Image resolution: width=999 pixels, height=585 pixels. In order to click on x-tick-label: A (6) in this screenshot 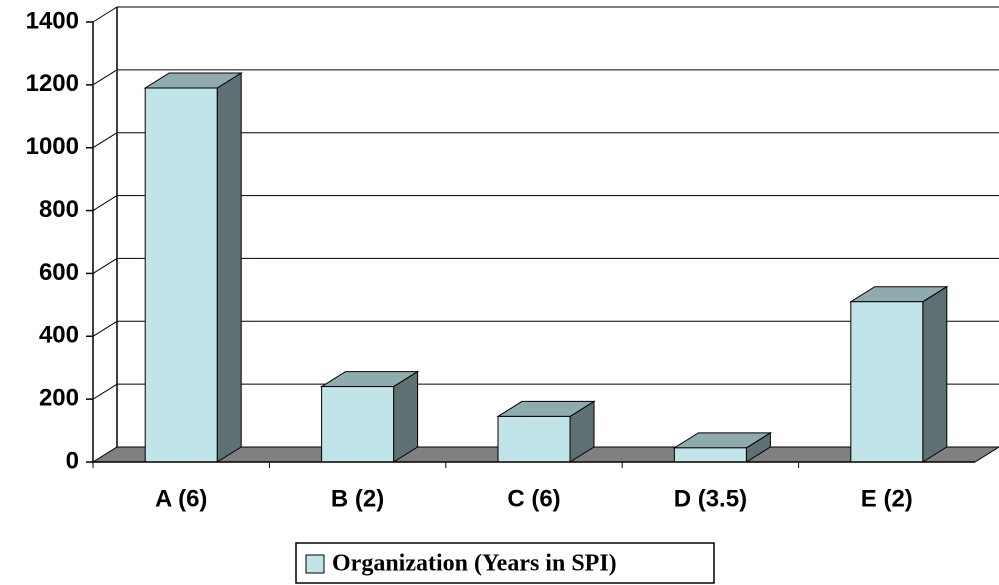, I will do `click(181, 498)`.